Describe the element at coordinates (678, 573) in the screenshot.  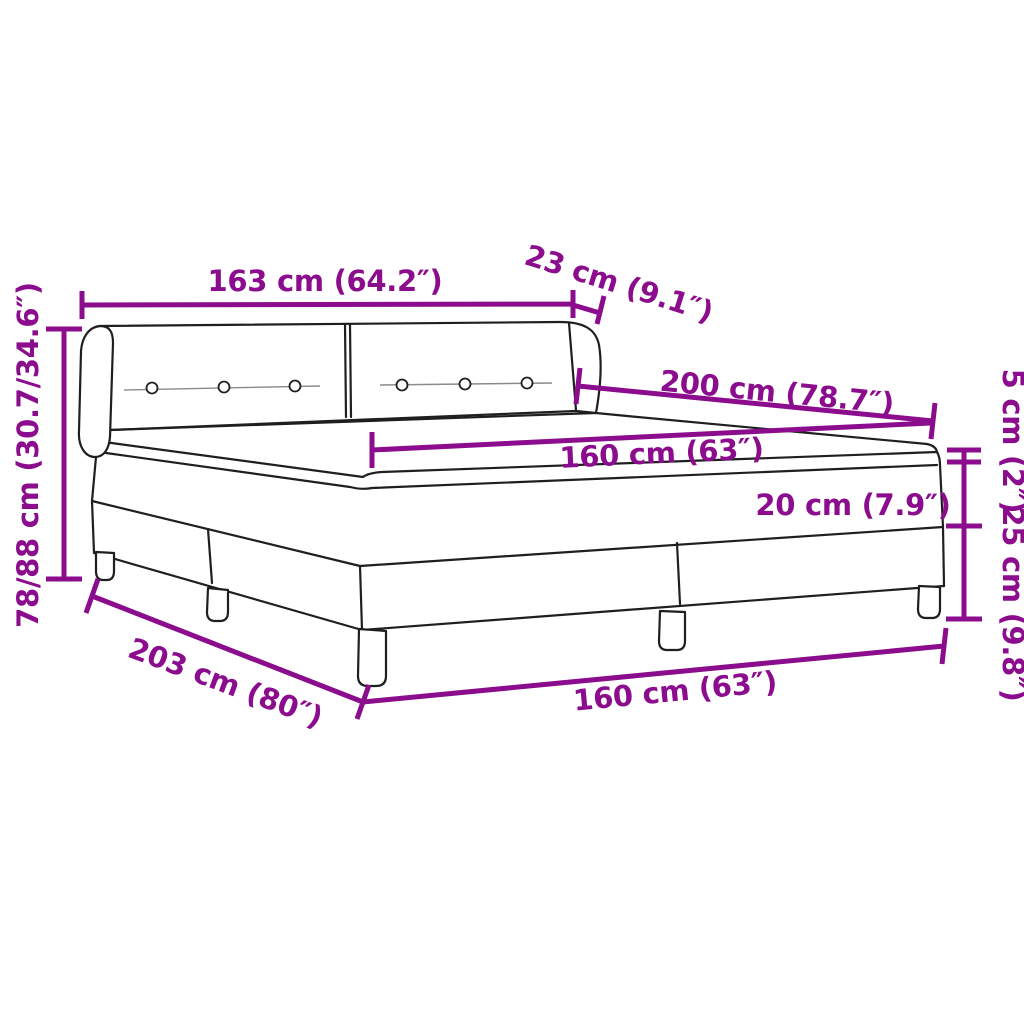
I see `frame-seam-front` at that location.